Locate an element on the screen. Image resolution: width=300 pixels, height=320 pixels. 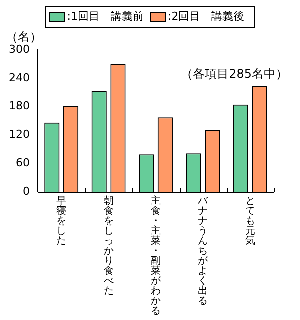
category-label: バナナうんちがよく出る is located at coordinates (203, 251).